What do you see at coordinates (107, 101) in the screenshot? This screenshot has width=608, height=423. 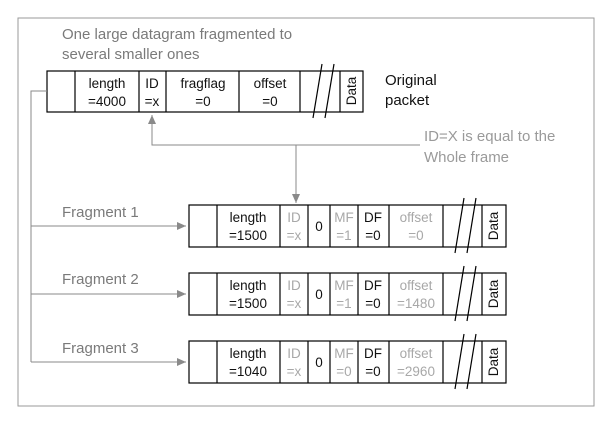 I see `orig-length-value: =4000` at bounding box center [107, 101].